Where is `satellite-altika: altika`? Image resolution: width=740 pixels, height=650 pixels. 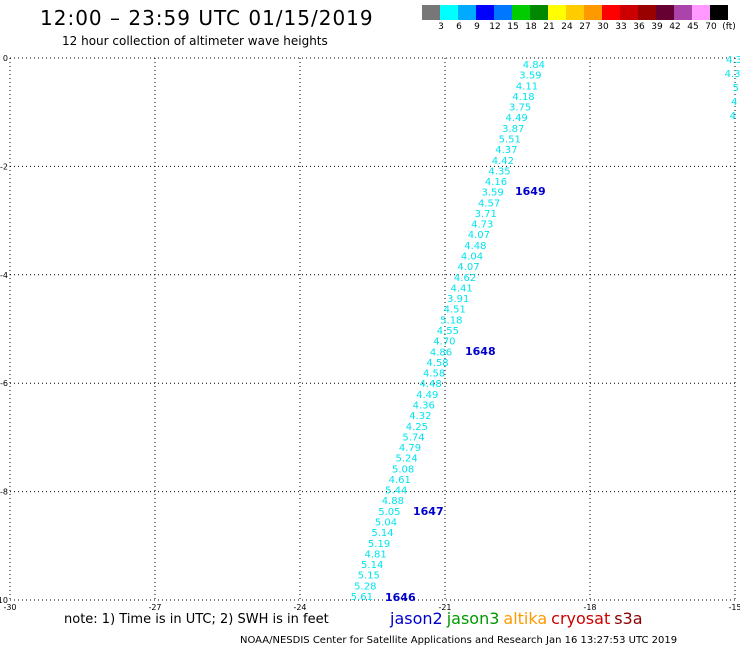 satellite-altika: altika is located at coordinates (525, 618).